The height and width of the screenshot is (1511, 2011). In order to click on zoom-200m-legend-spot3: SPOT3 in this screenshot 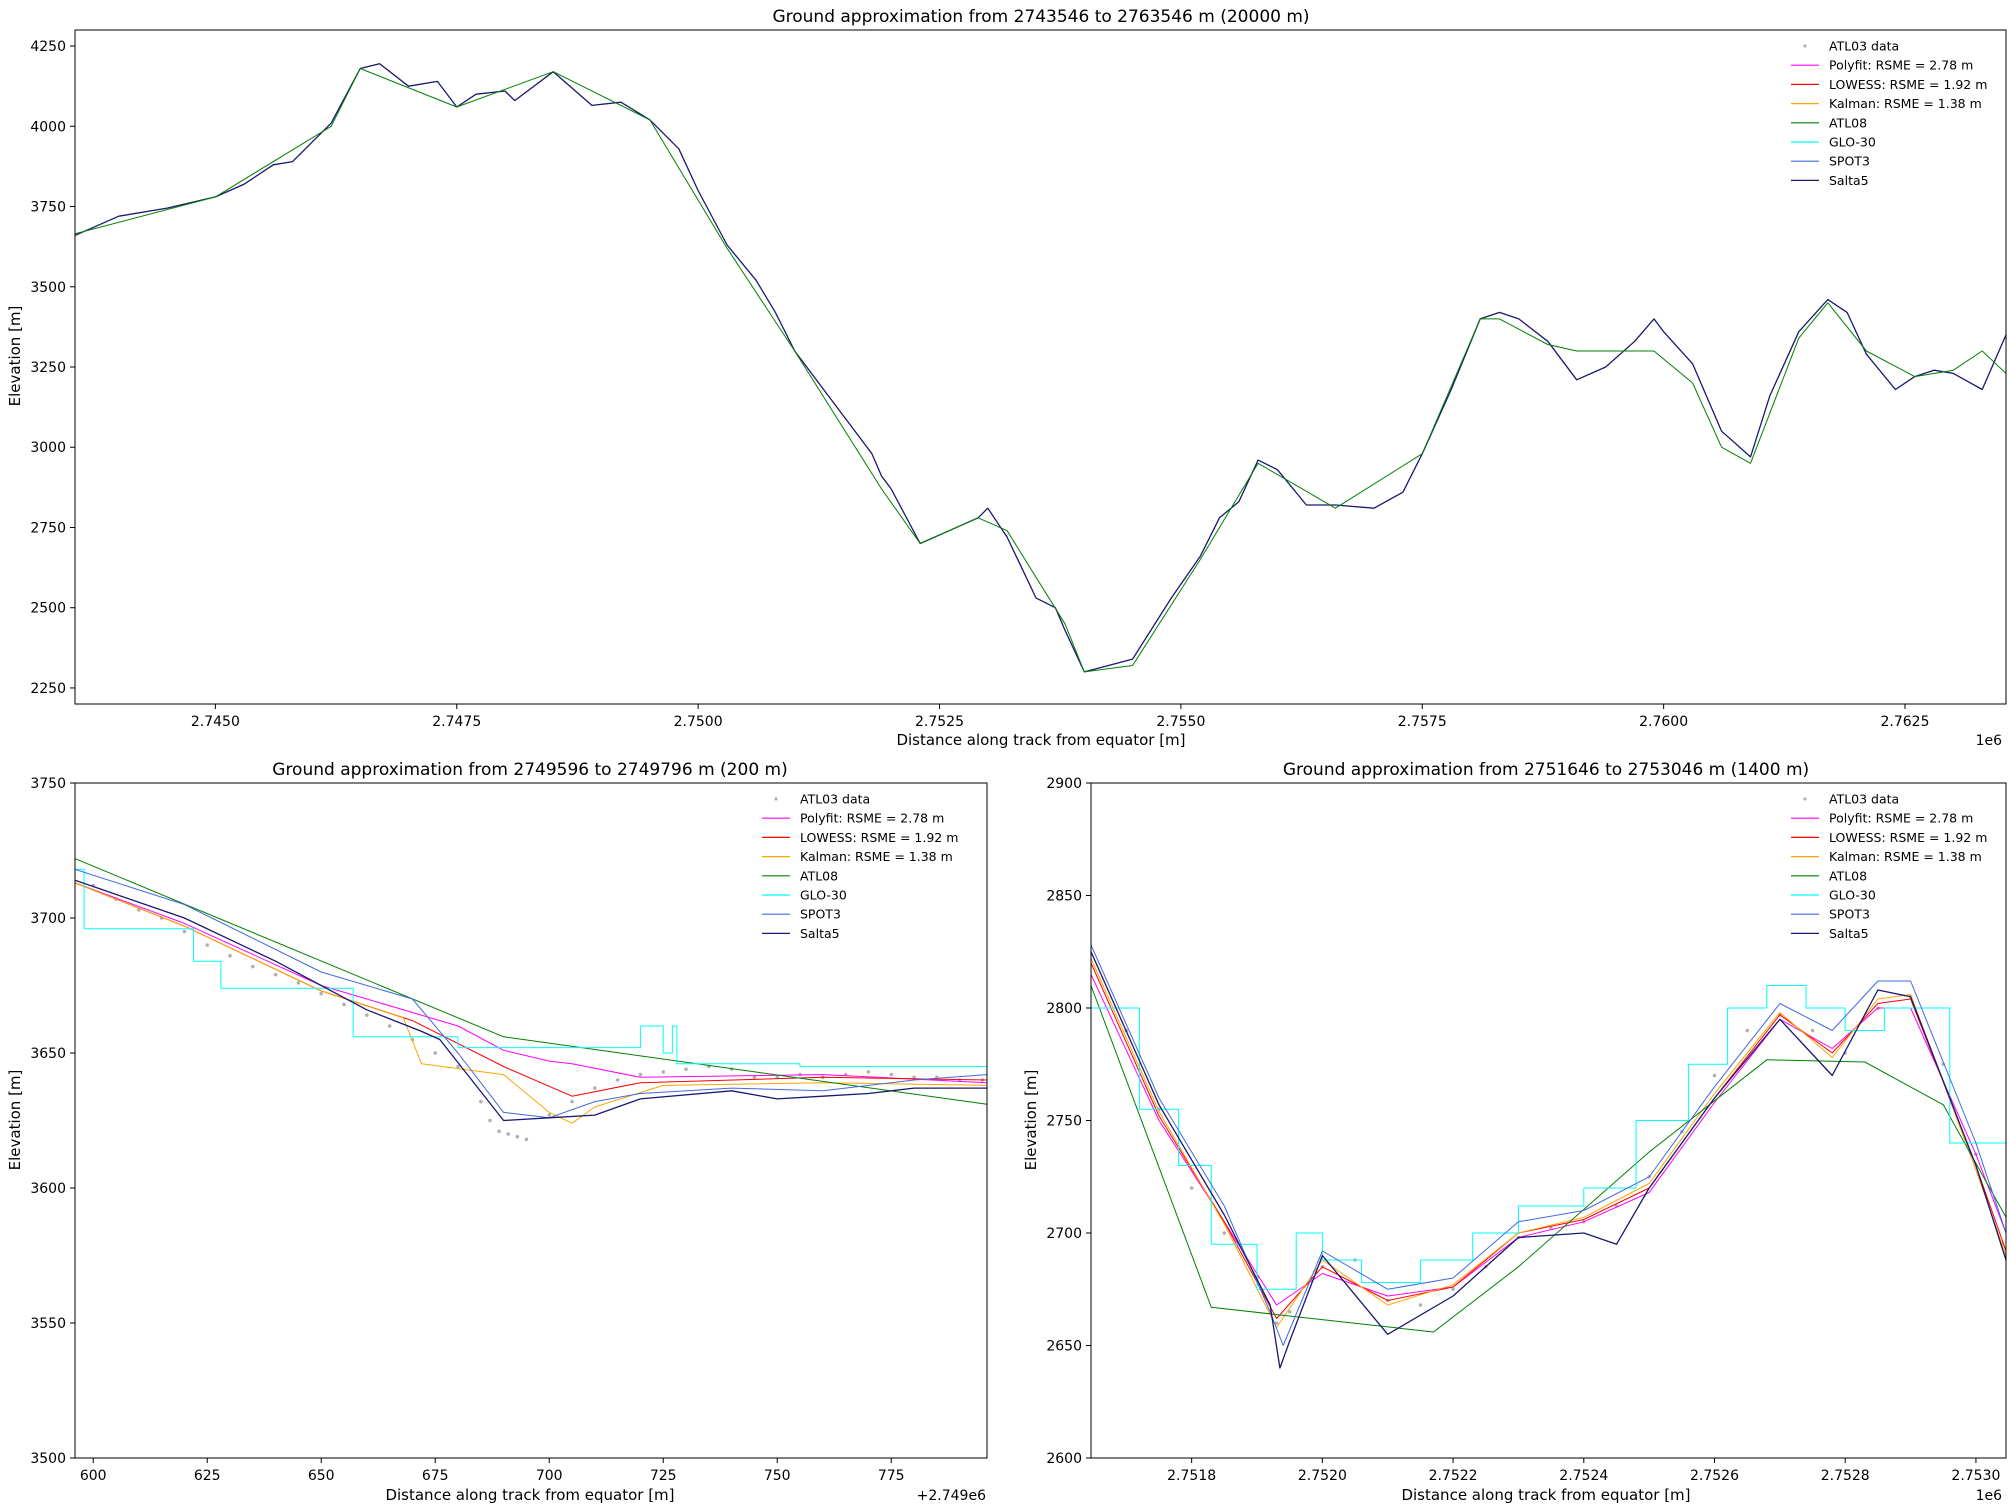, I will do `click(801, 914)`.